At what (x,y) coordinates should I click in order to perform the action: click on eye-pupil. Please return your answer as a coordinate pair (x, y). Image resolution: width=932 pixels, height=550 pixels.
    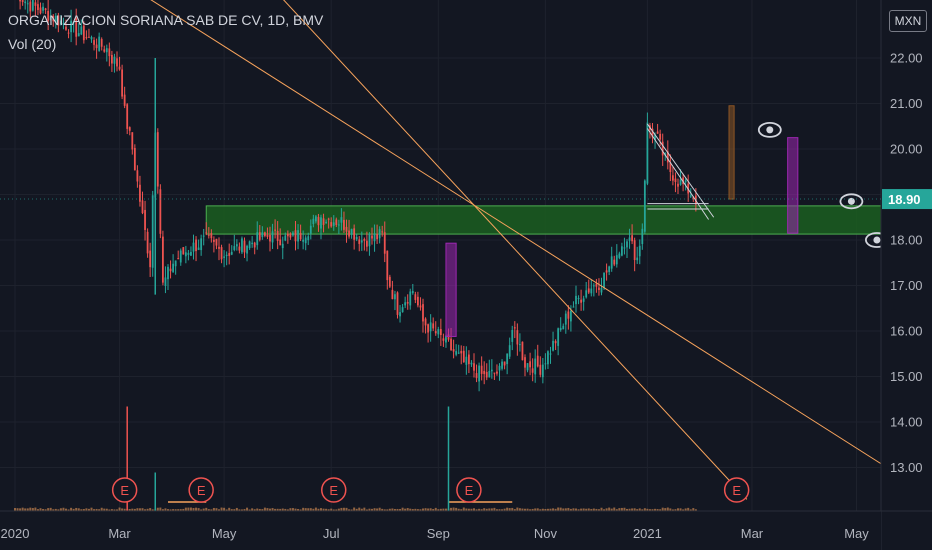
    Looking at the image, I should click on (770, 130).